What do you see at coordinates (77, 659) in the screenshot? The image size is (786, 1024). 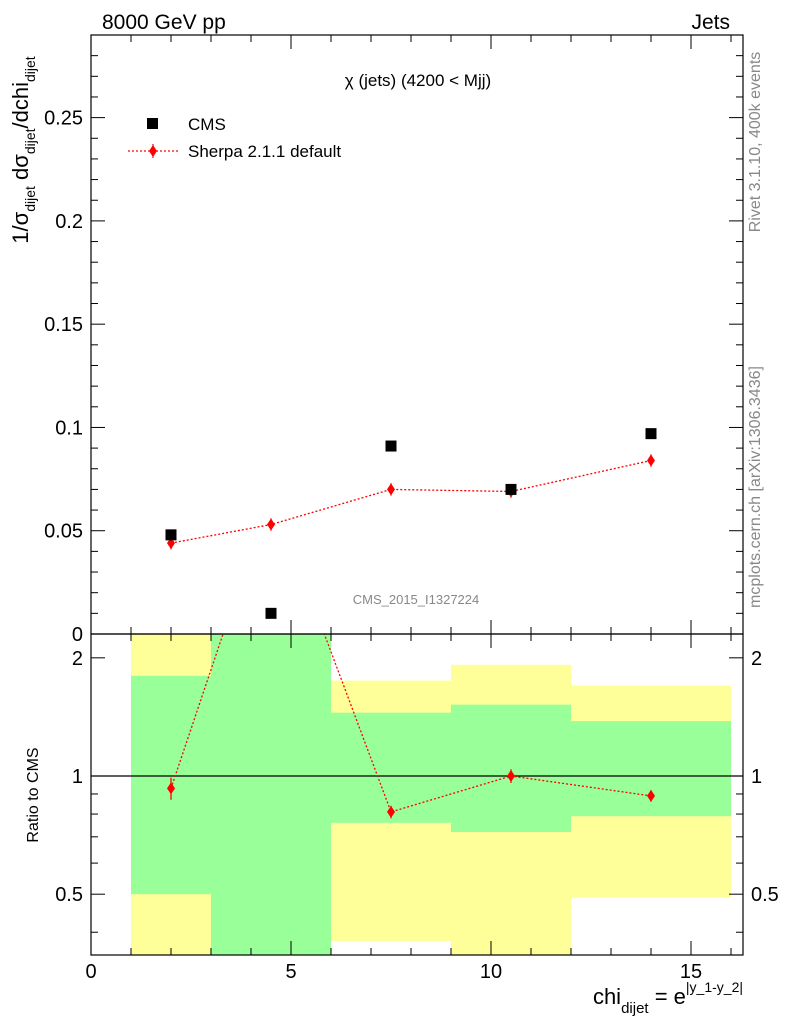 I see `ratio-y-tick-label: 2` at bounding box center [77, 659].